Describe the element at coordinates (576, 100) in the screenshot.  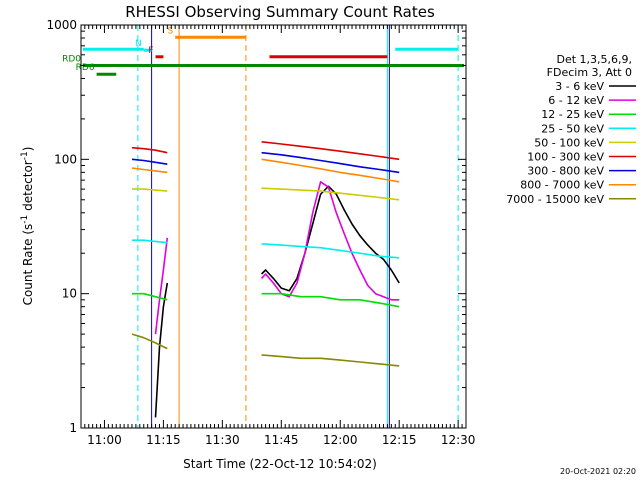
I see `legend-label: 6 - 12 keV` at that location.